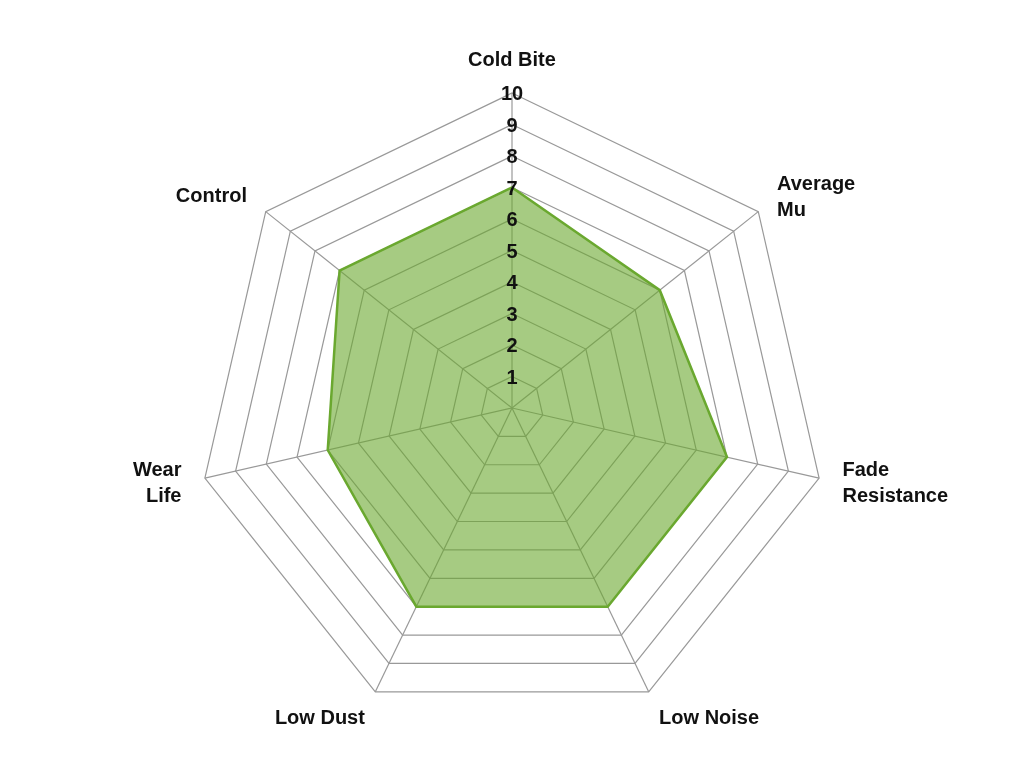  I want to click on spoke-label: Control, so click(211, 194).